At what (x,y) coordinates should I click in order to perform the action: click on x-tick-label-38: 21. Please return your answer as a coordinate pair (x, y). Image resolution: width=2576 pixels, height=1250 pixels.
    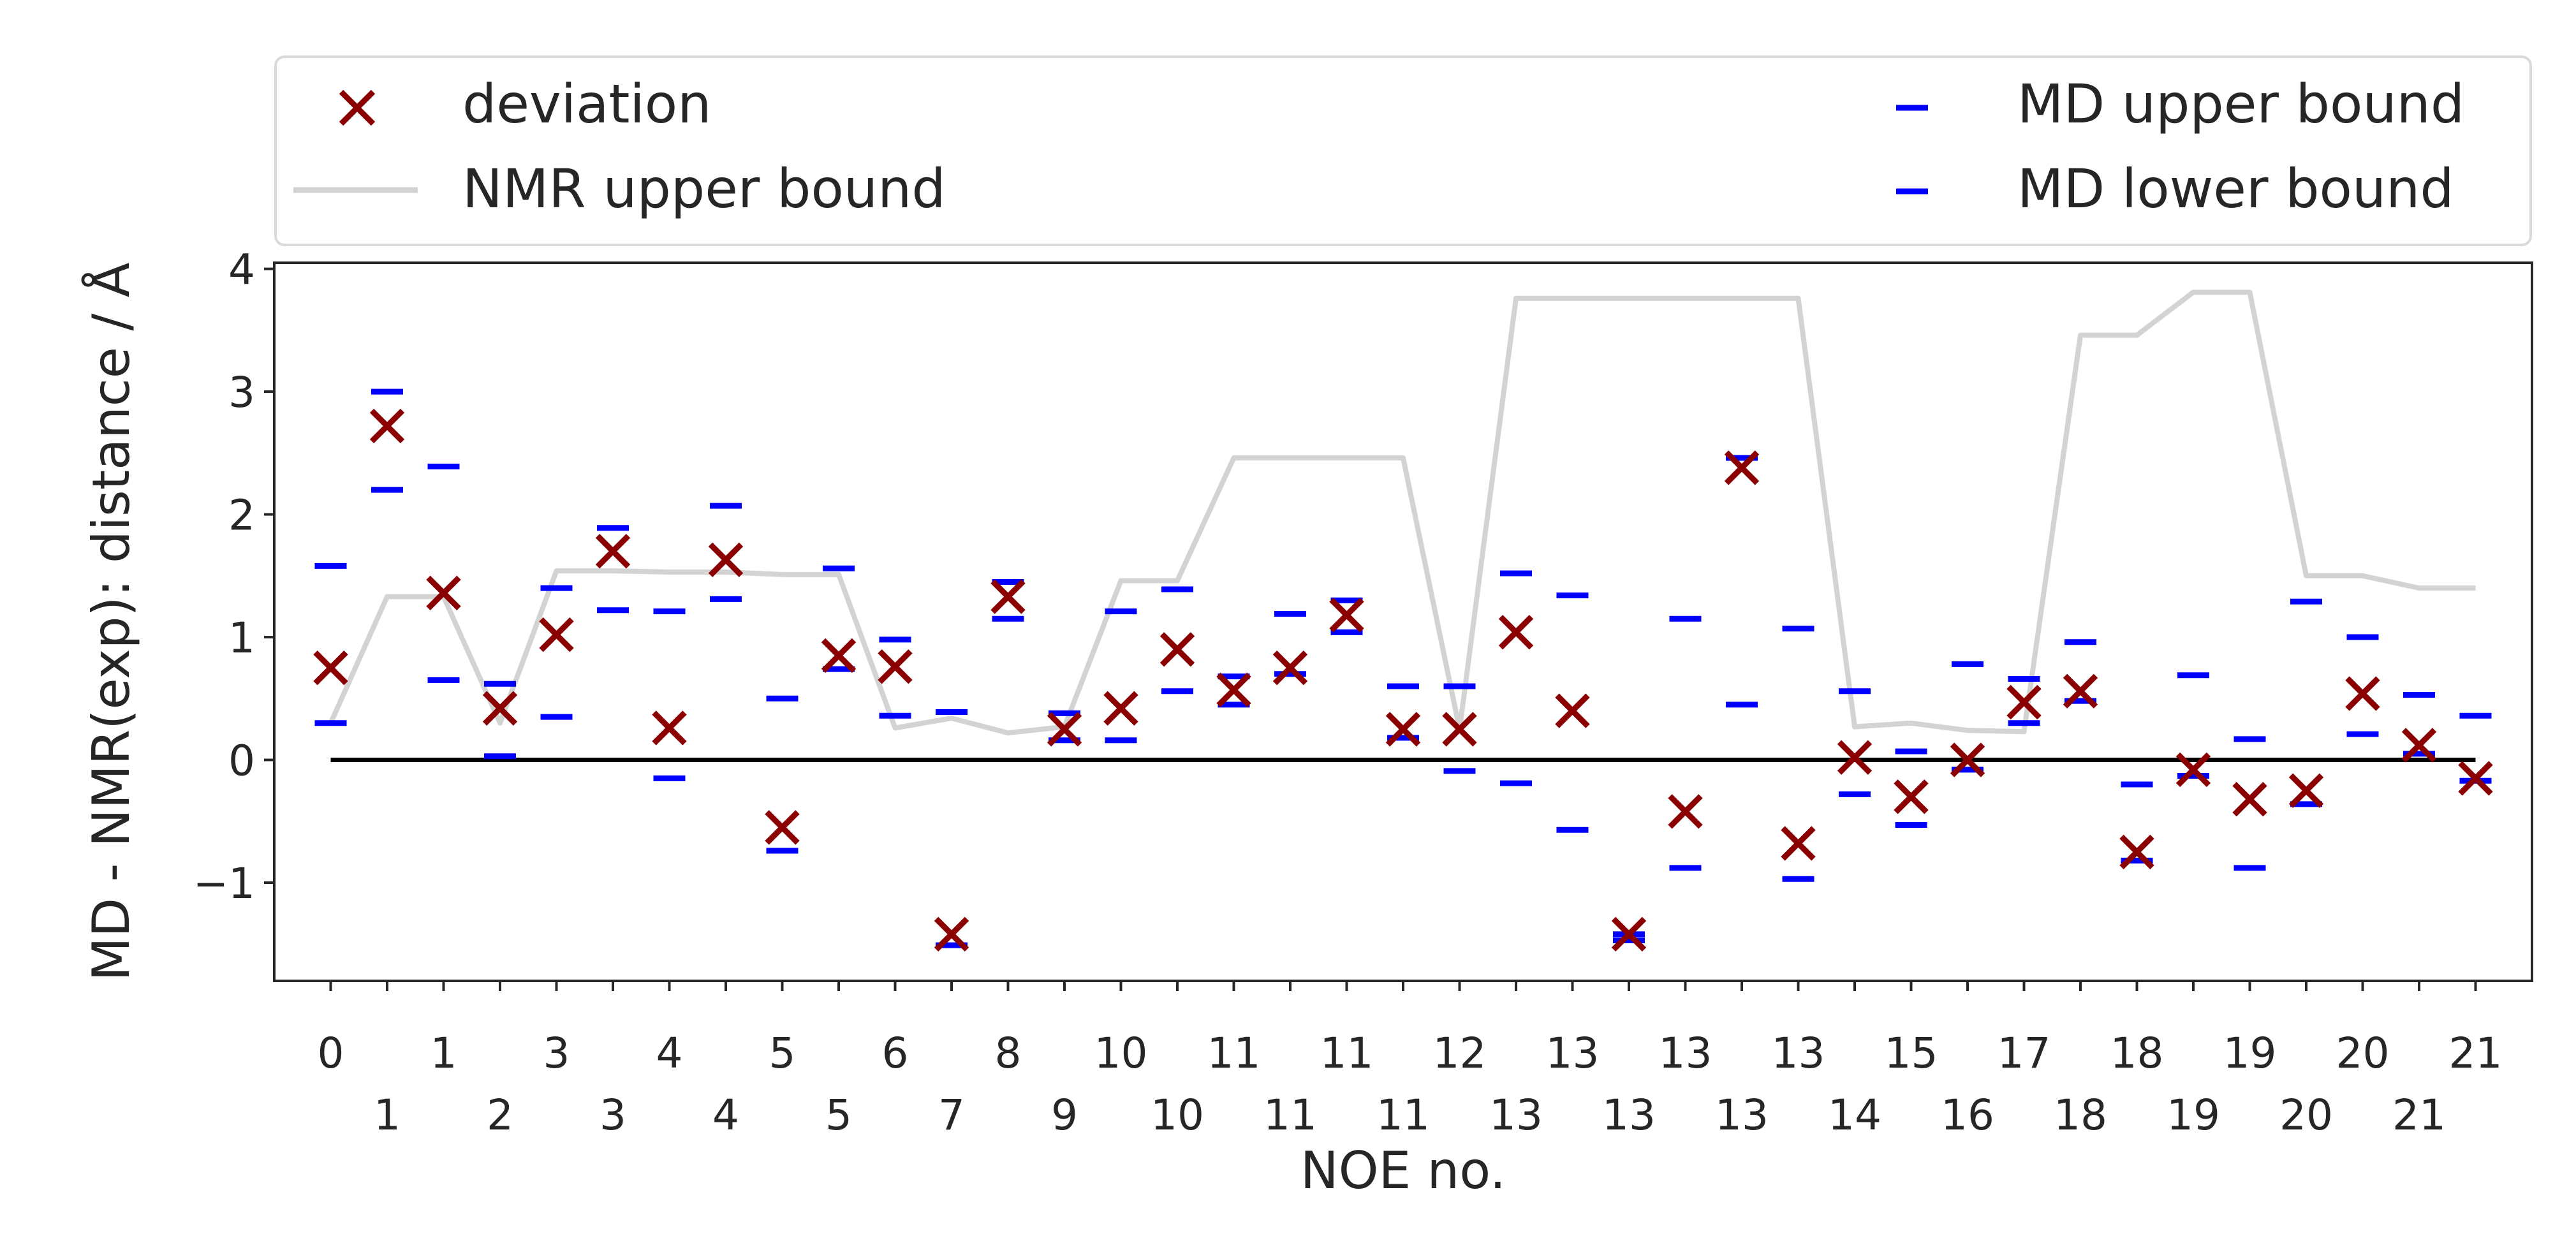
    Looking at the image, I should click on (2476, 1053).